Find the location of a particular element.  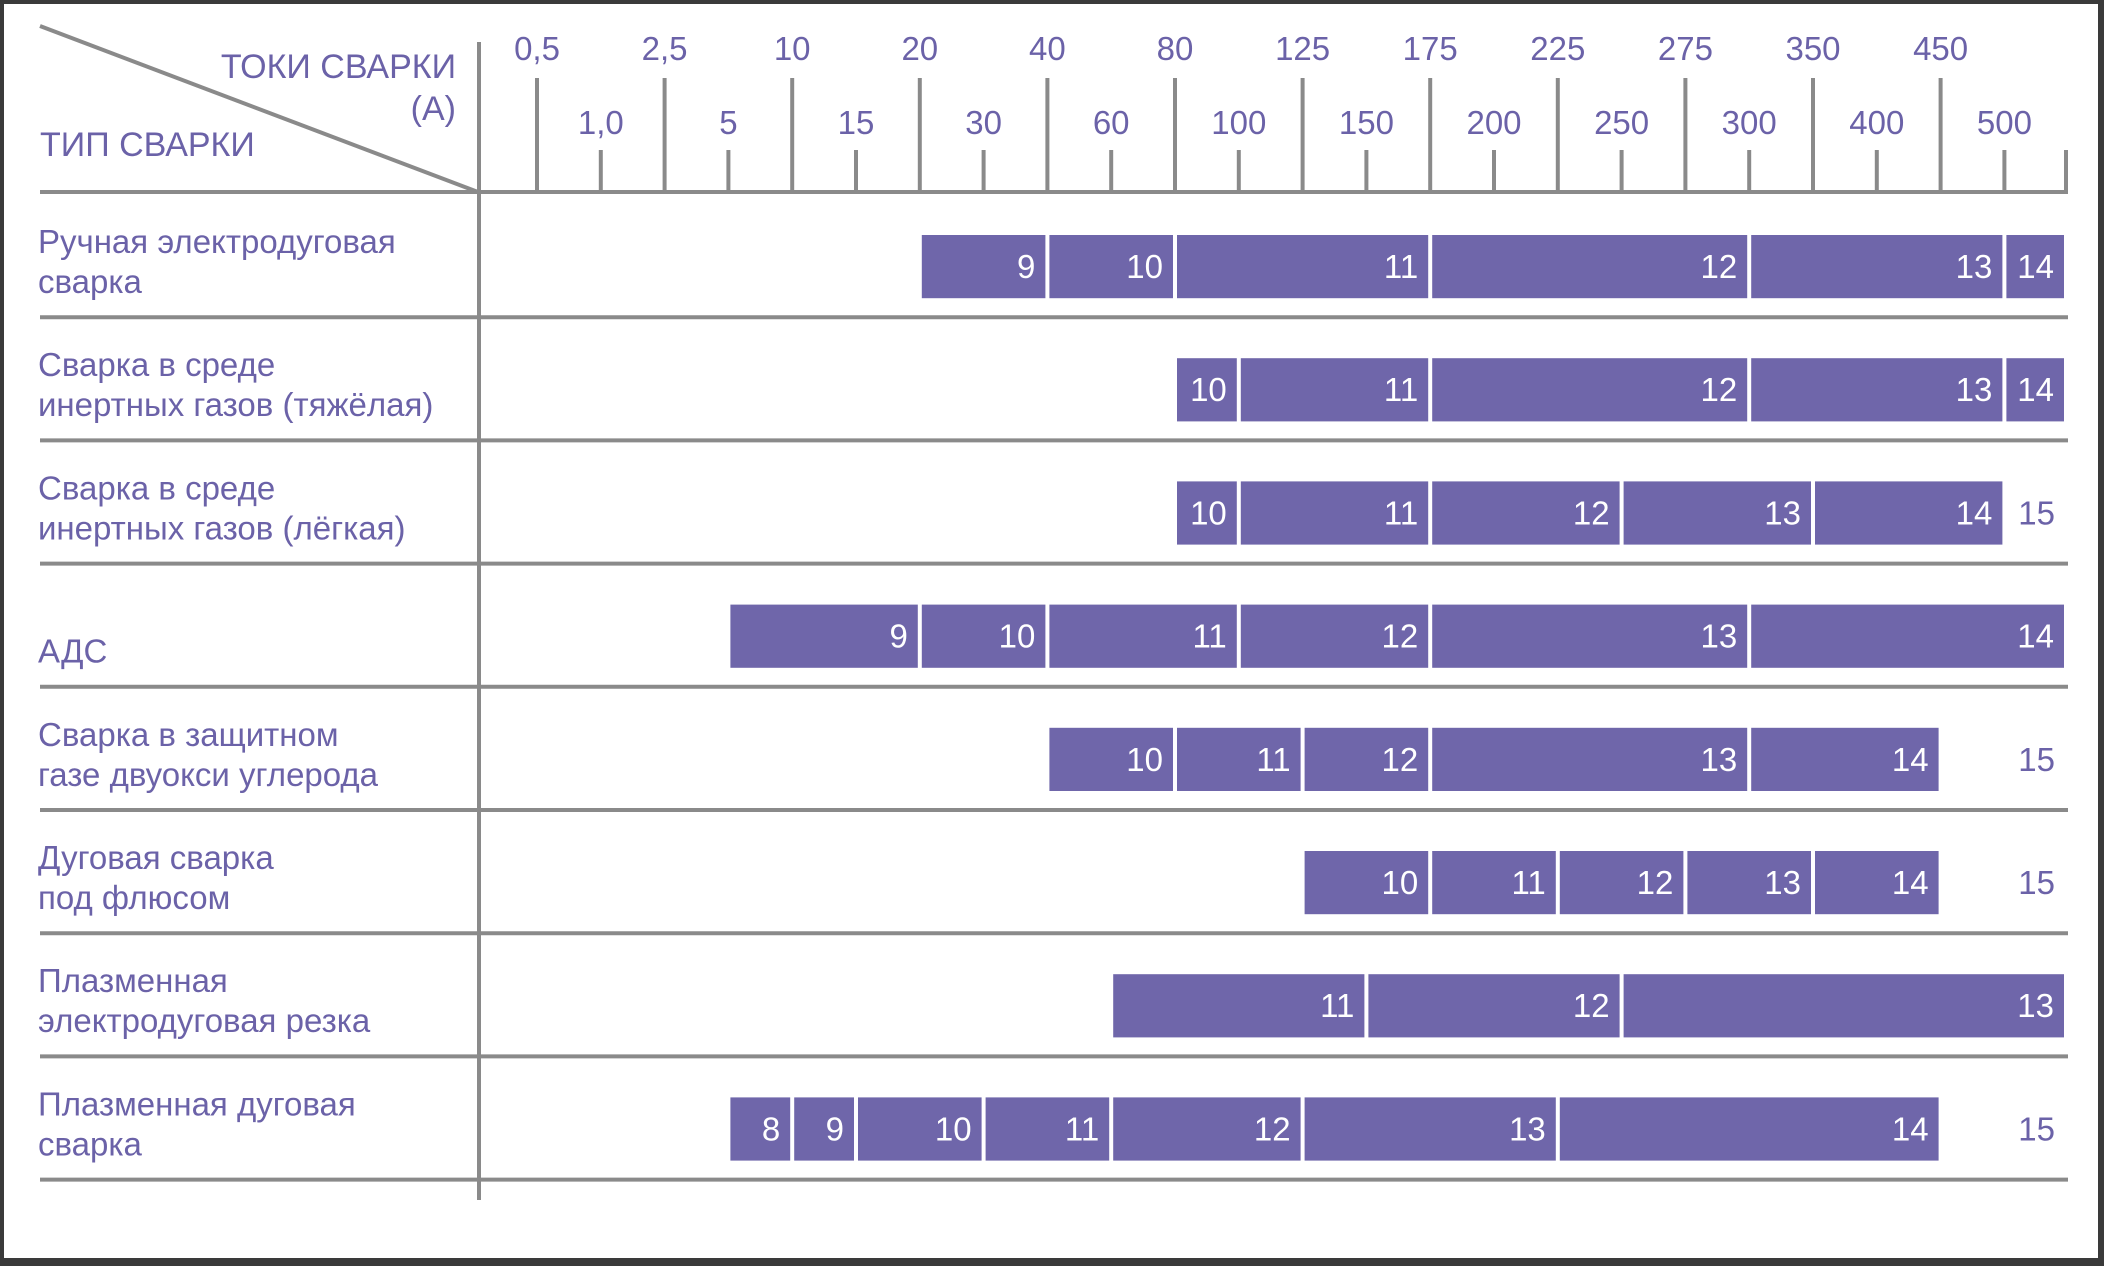

tick-label: 5 is located at coordinates (728, 122).